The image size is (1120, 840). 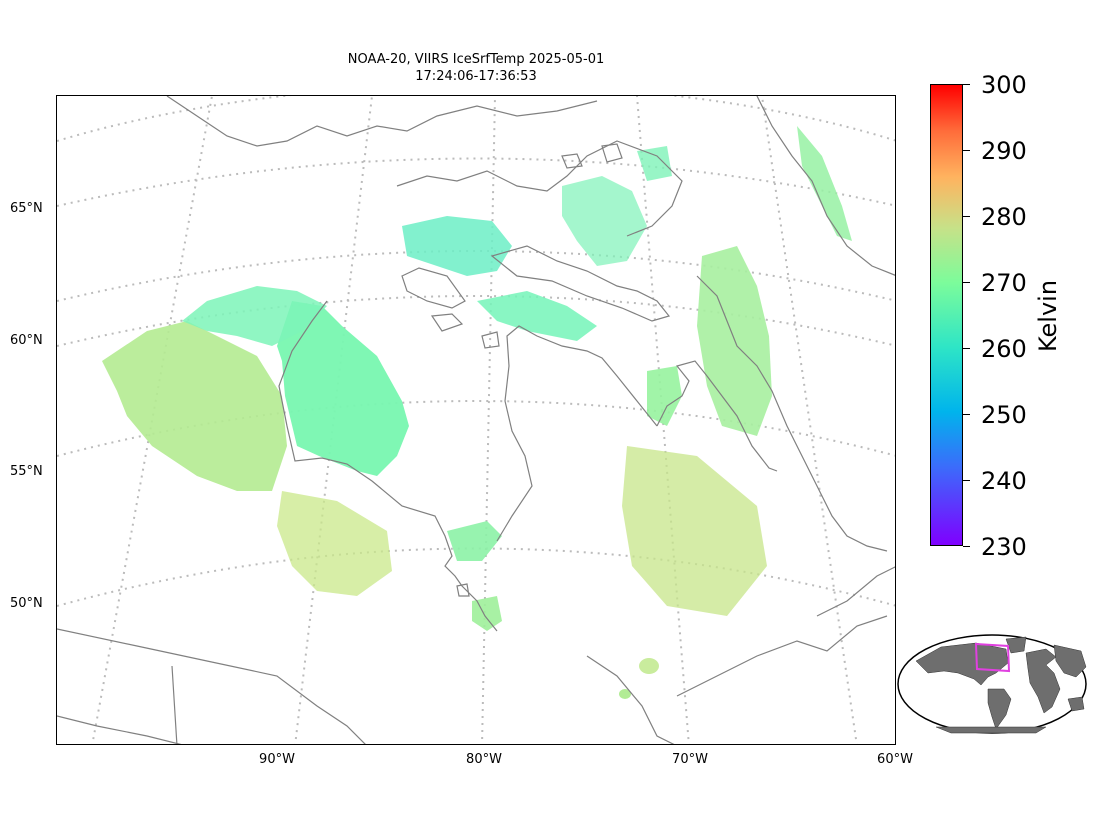 I want to click on colorbar-title: Kelvin, so click(x=1048, y=316).